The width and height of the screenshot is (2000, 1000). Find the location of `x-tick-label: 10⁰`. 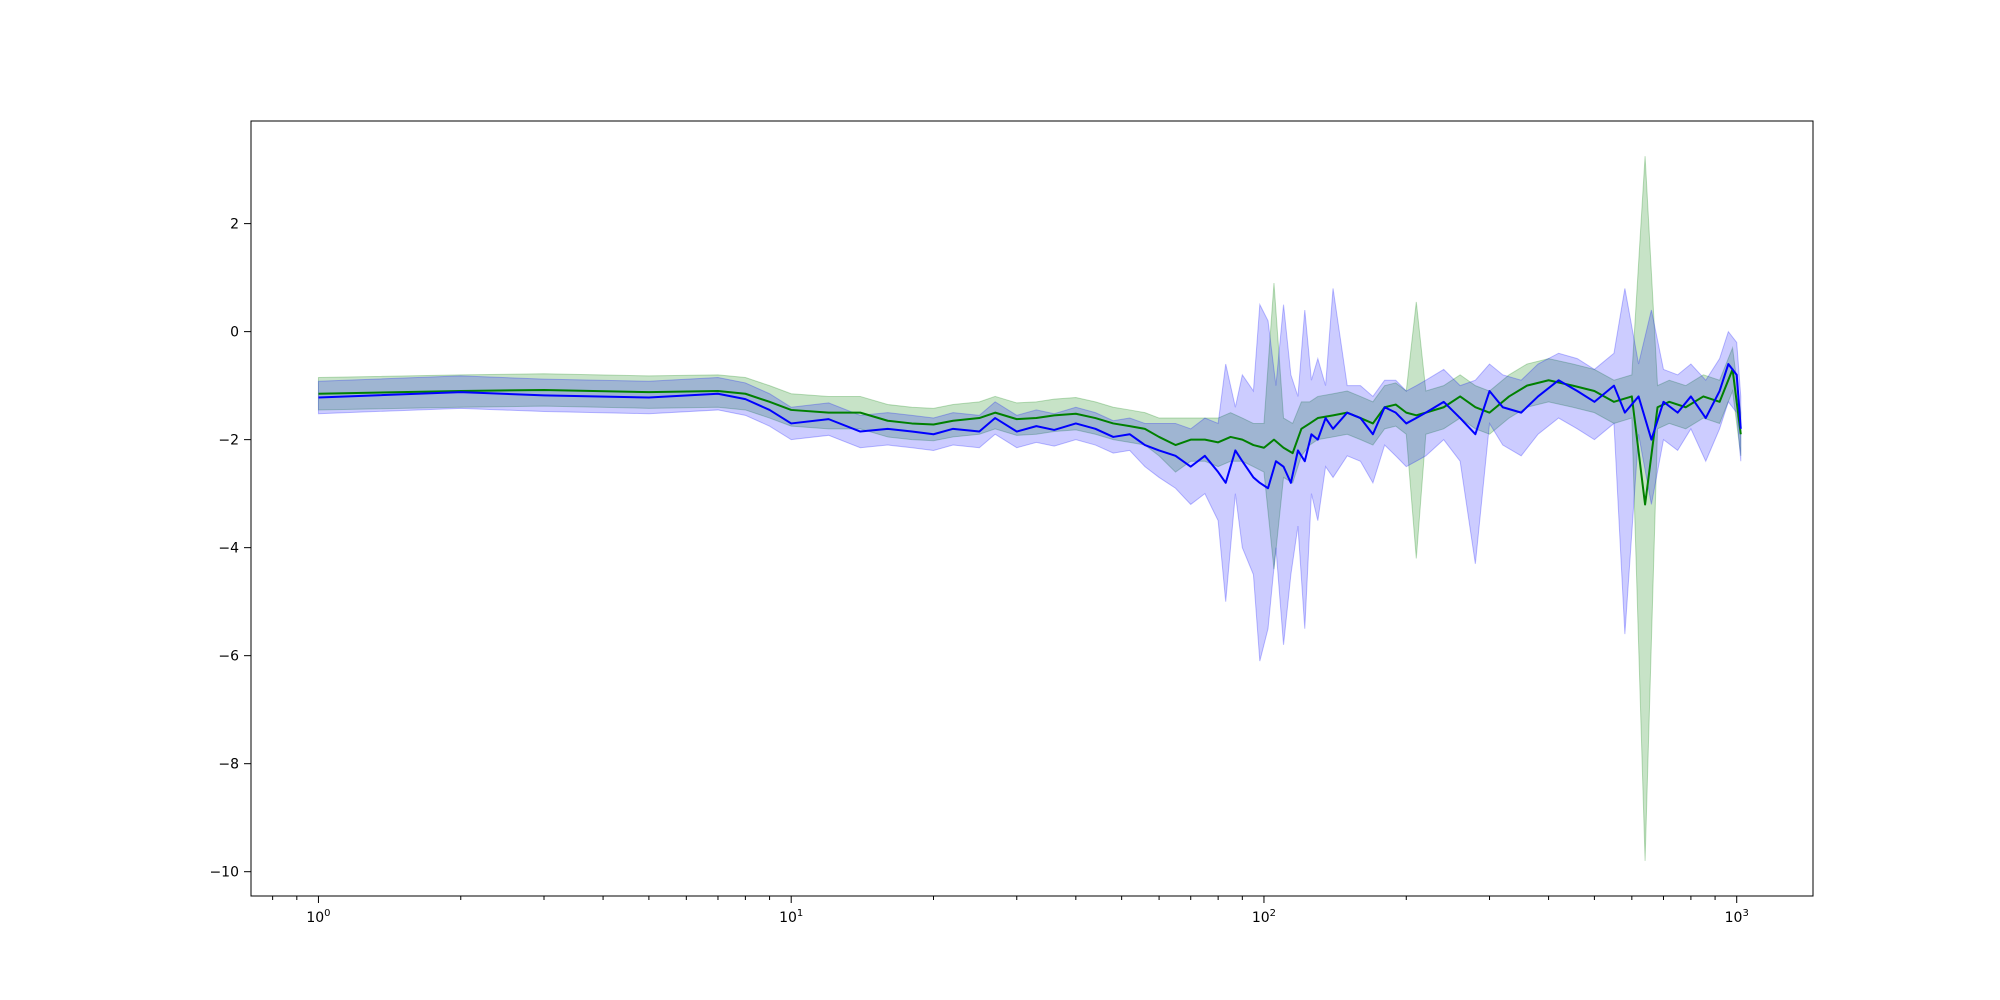

x-tick-label: 10⁰ is located at coordinates (318, 917).